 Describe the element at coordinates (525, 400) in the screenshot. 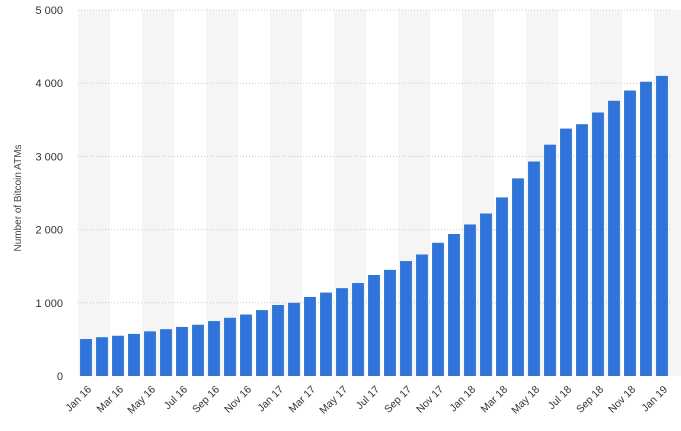

I see `x-tick-label: May 18` at that location.